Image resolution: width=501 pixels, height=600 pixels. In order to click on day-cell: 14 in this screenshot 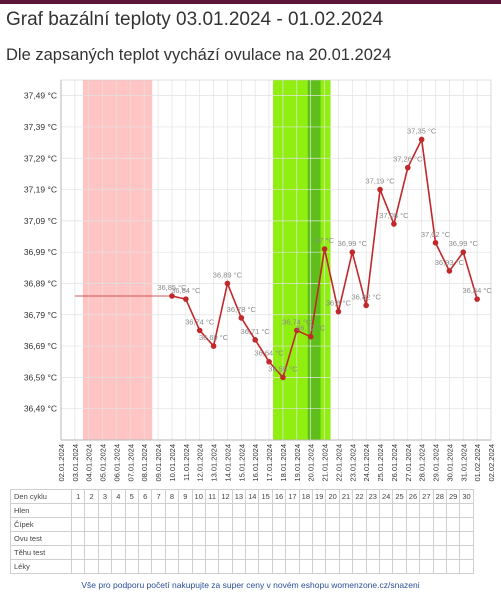, I will do `click(252, 496)`.